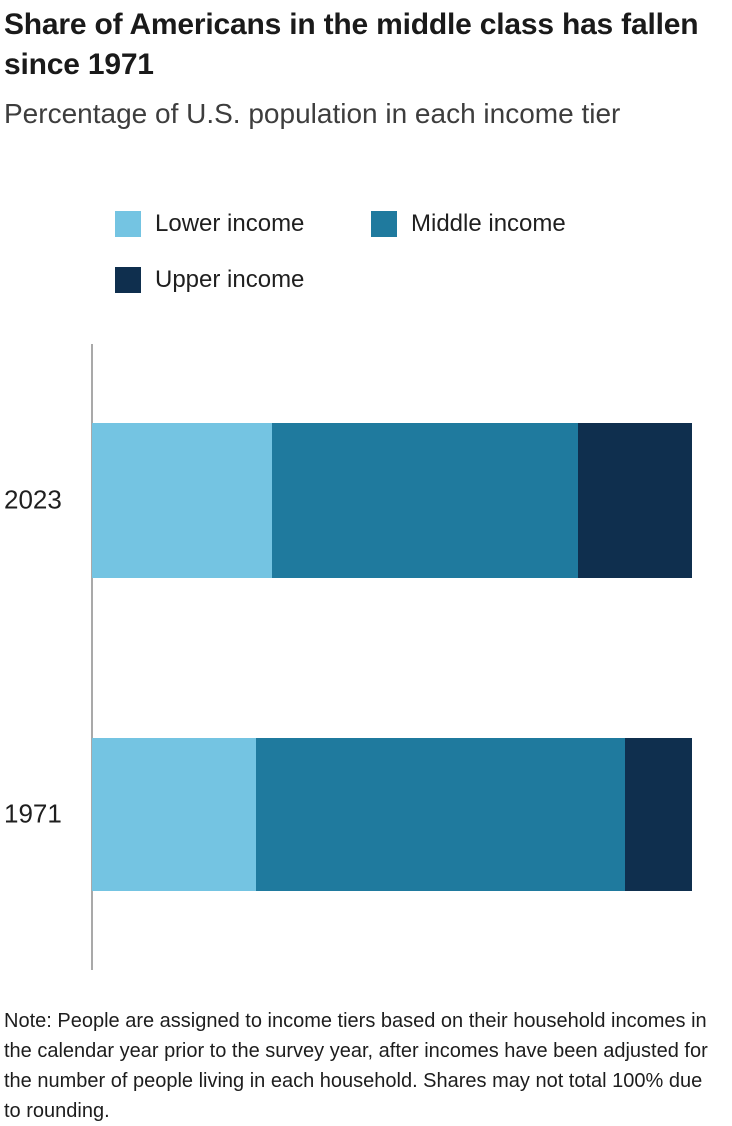 This screenshot has height=1126, width=732. Describe the element at coordinates (421, 251) in the screenshot. I see `legend: Lower income Middle income Upper income` at that location.